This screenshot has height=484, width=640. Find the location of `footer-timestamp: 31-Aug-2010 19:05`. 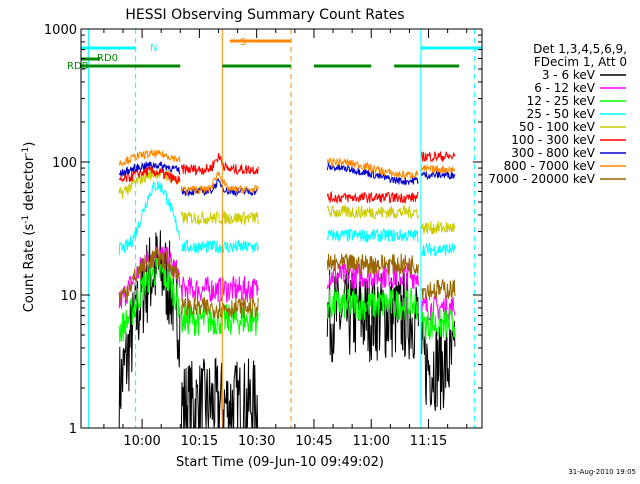

footer-timestamp: 31-Aug-2010 19:05 is located at coordinates (602, 472).